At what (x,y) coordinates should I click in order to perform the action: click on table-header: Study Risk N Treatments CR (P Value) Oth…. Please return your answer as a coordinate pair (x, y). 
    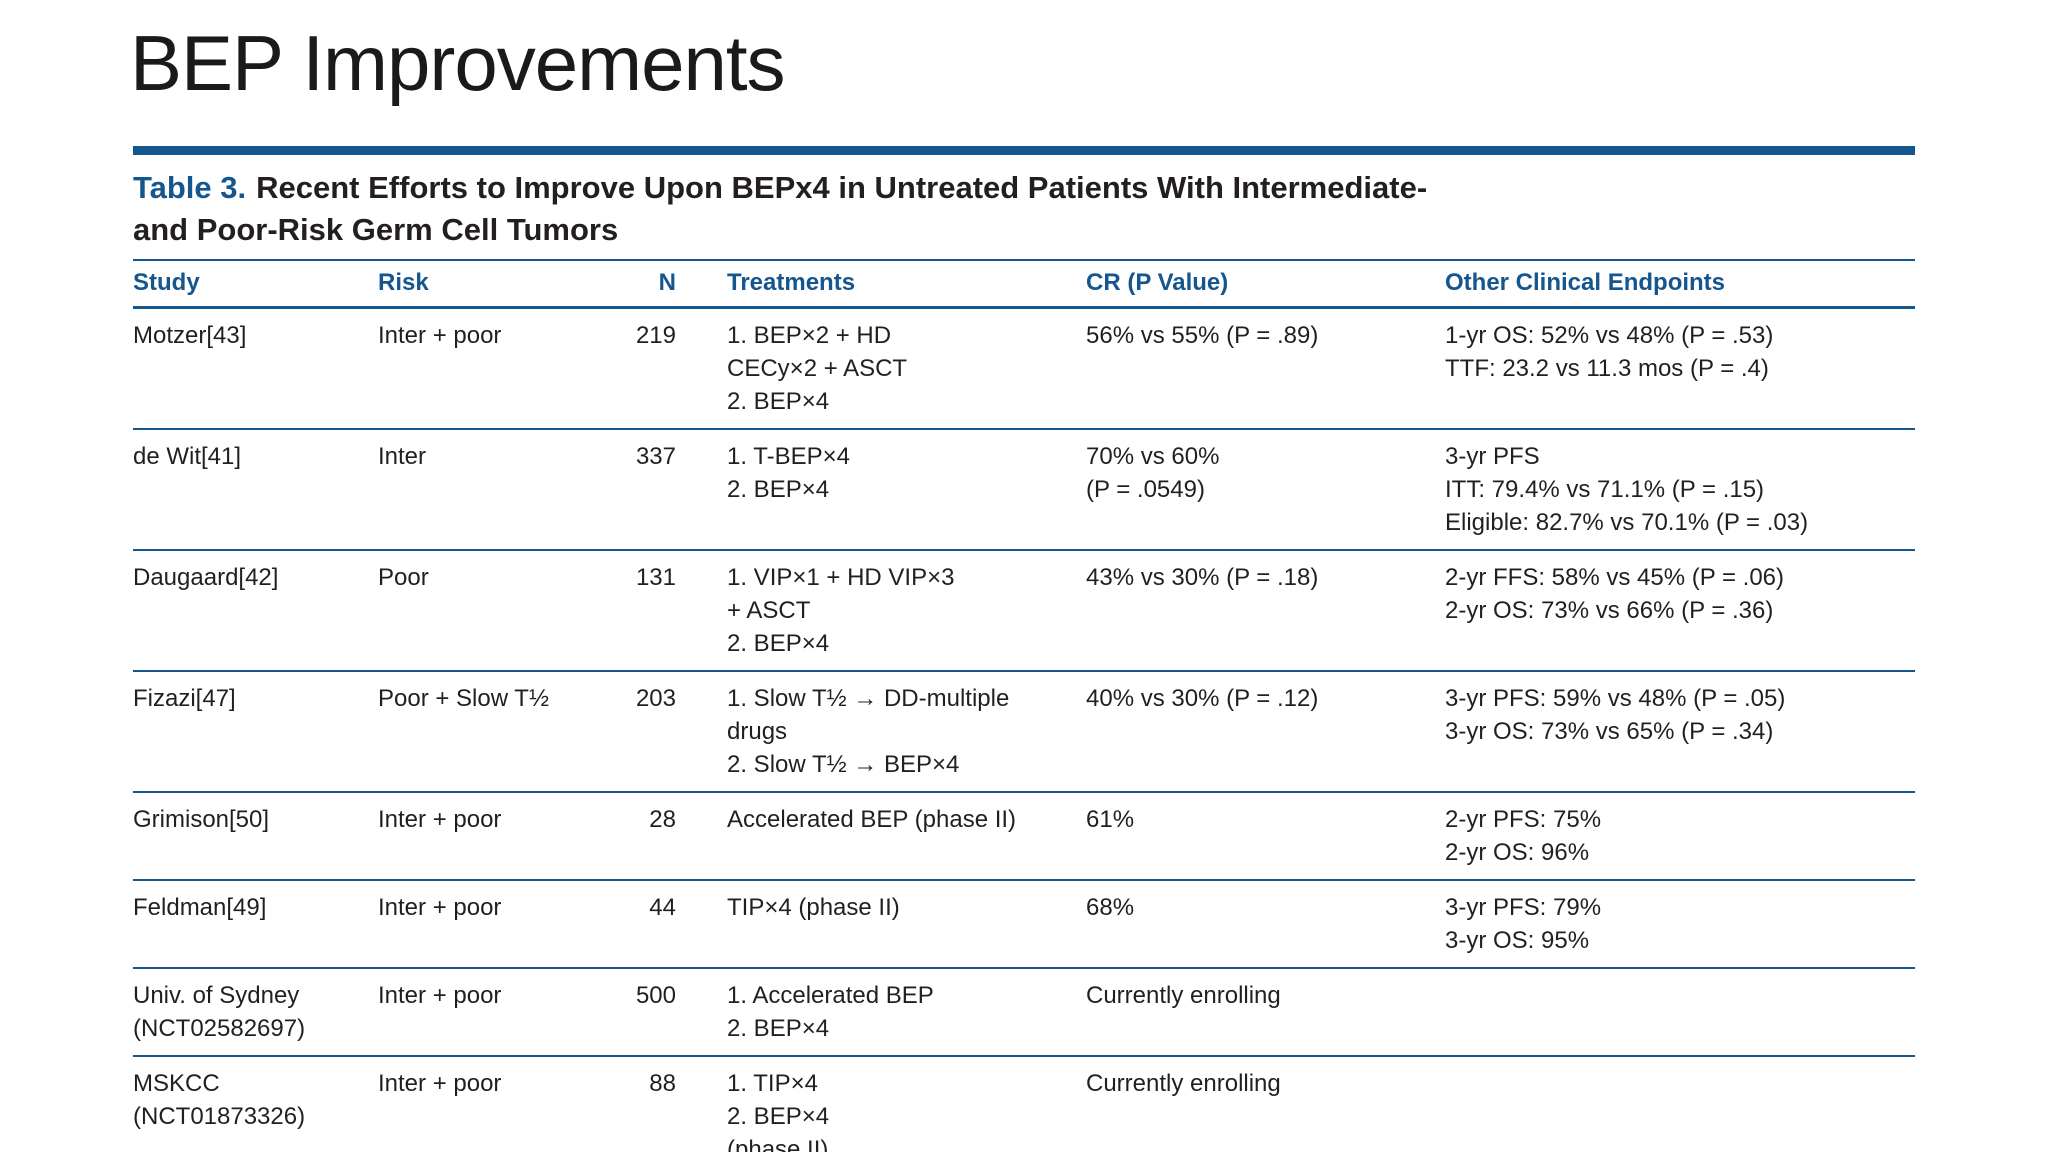
    Looking at the image, I should click on (1024, 284).